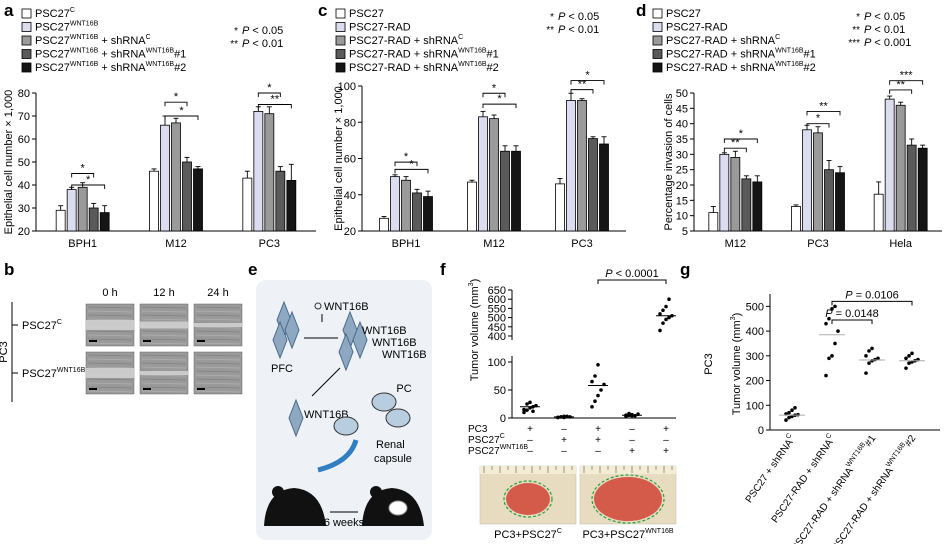  What do you see at coordinates (52, 68) in the screenshot?
I see `legend-label-4-seg: PSC27` at bounding box center [52, 68].